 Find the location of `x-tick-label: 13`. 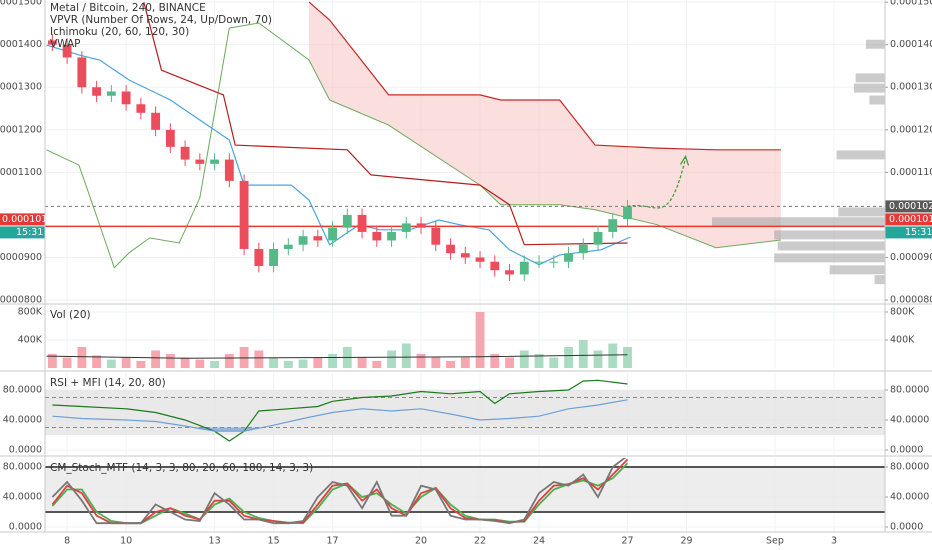

x-tick-label: 13 is located at coordinates (215, 541).